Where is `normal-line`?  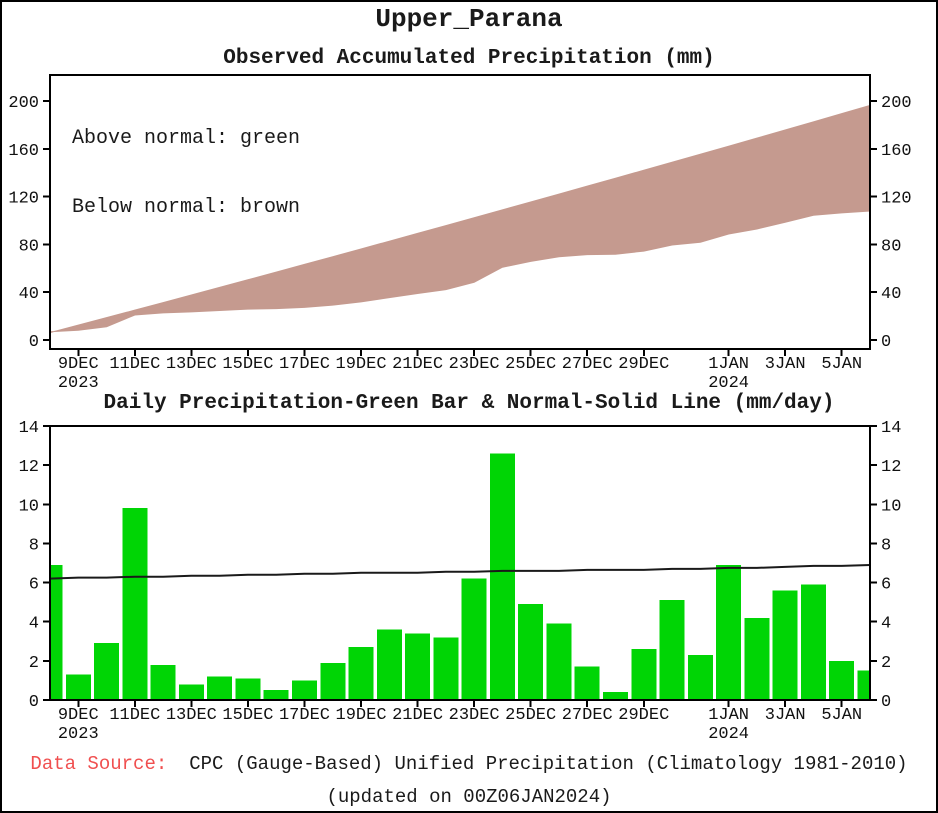 normal-line is located at coordinates (460, 571).